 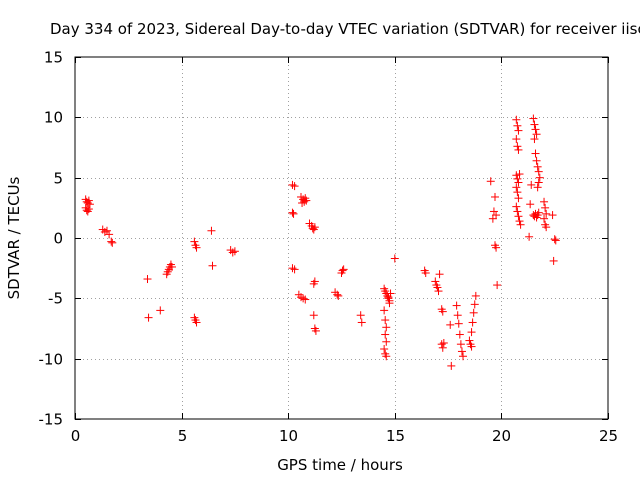 I want to click on x-axis-label: GPS time / hours, so click(x=340, y=465).